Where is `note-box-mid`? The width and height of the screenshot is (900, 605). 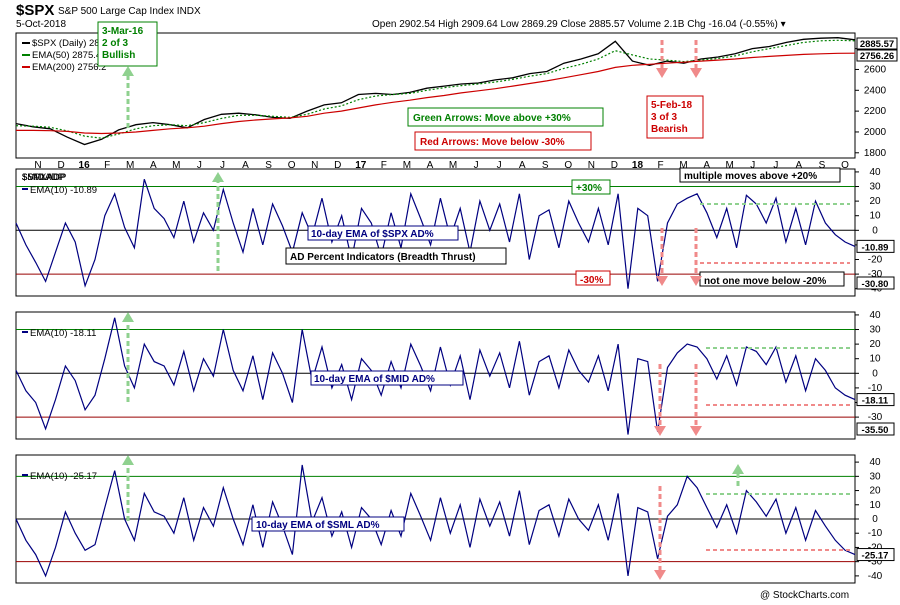
note-box-mid is located at coordinates (387, 378).